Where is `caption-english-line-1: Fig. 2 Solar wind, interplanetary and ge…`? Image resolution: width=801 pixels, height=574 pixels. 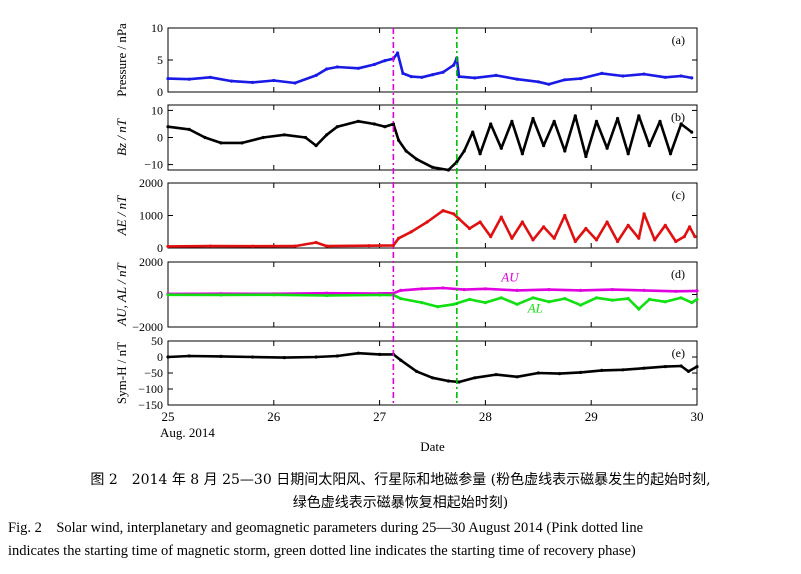
caption-english-line-1: Fig. 2 Solar wind, interplanetary and ge… is located at coordinates (326, 528).